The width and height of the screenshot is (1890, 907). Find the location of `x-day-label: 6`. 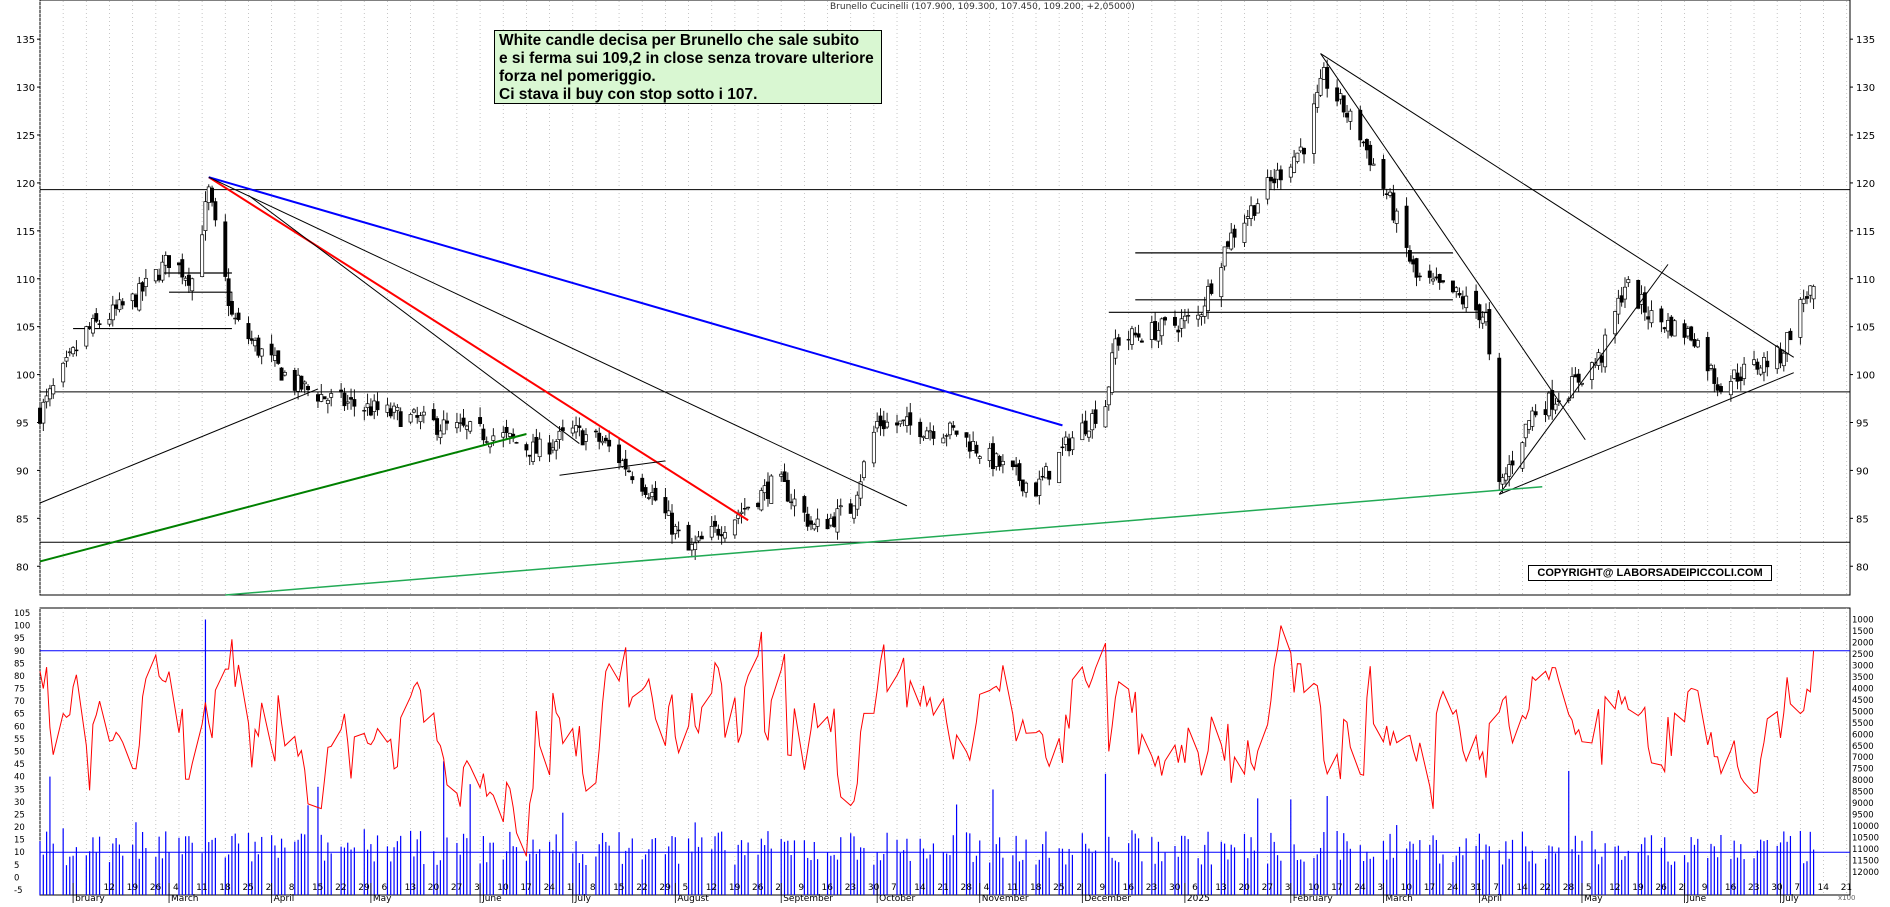

x-day-label: 6 is located at coordinates (1195, 888).